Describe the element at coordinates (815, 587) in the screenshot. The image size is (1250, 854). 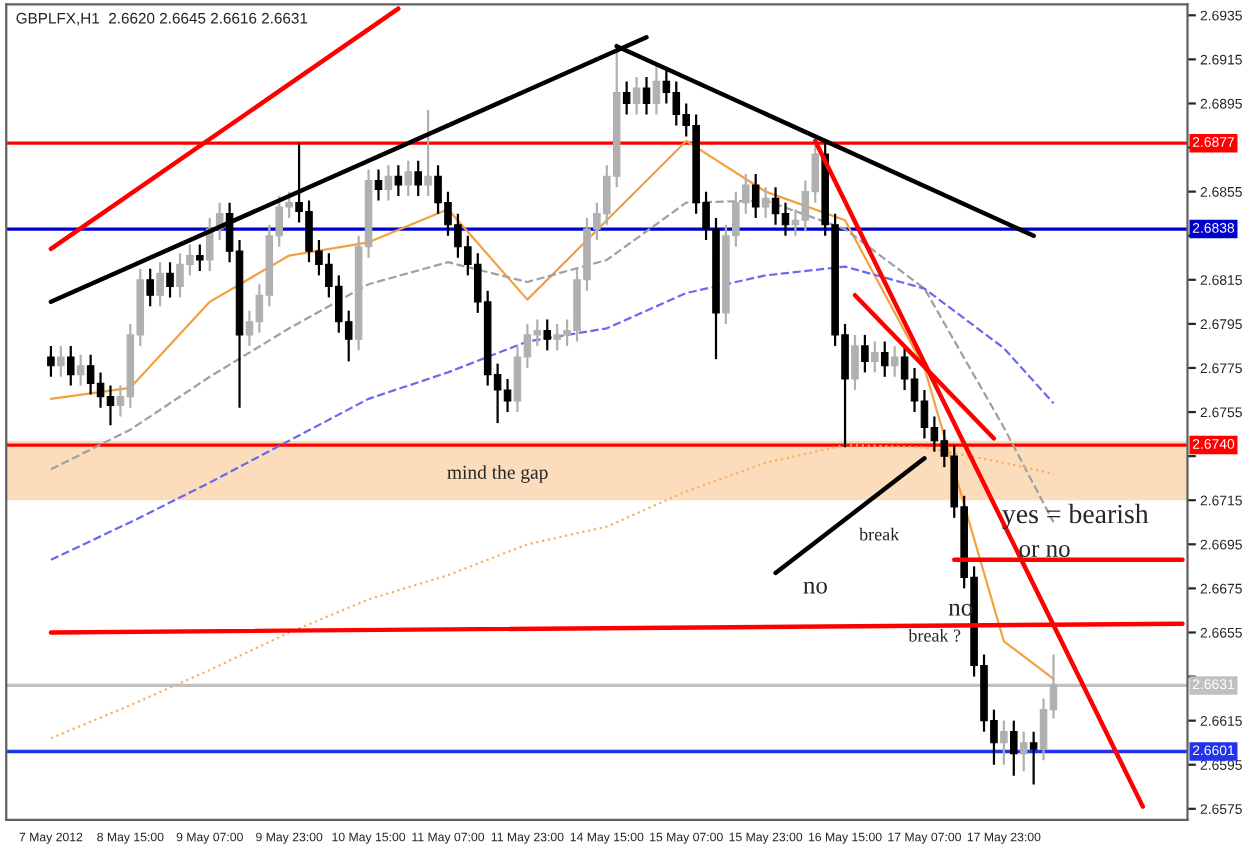
I see `annotation: no` at that location.